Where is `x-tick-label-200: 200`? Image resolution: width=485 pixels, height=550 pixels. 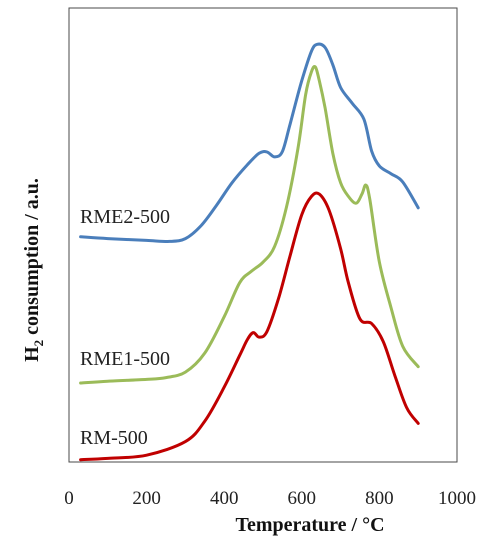
x-tick-label-200: 200 is located at coordinates (146, 498).